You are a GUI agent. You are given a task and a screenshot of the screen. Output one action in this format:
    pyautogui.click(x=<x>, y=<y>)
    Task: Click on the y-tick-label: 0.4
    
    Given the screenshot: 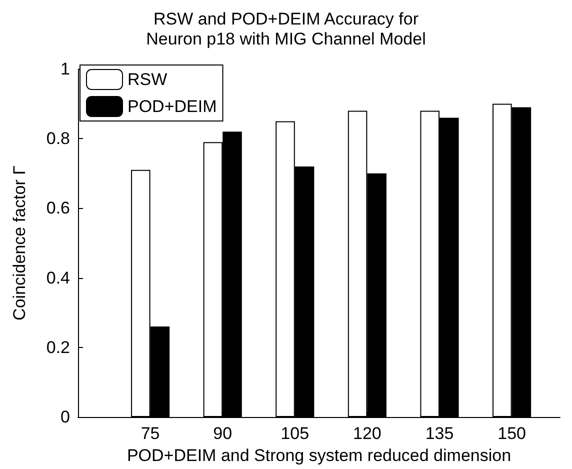 What is the action you would take?
    pyautogui.click(x=58, y=278)
    